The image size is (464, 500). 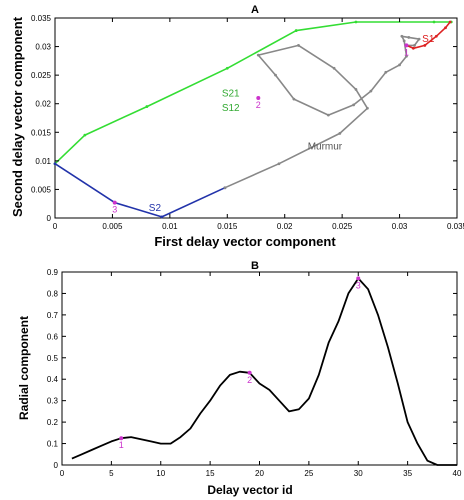 What do you see at coordinates (358, 473) in the screenshot?
I see `x-tick-label: 30` at bounding box center [358, 473].